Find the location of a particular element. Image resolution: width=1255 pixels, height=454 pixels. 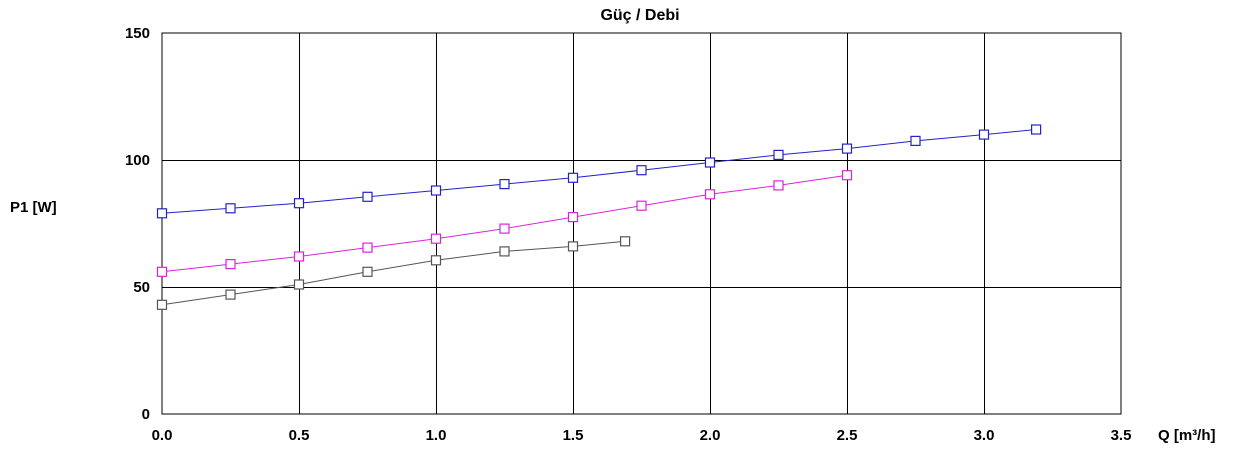

x-tick-label: 2.5 is located at coordinates (847, 435).